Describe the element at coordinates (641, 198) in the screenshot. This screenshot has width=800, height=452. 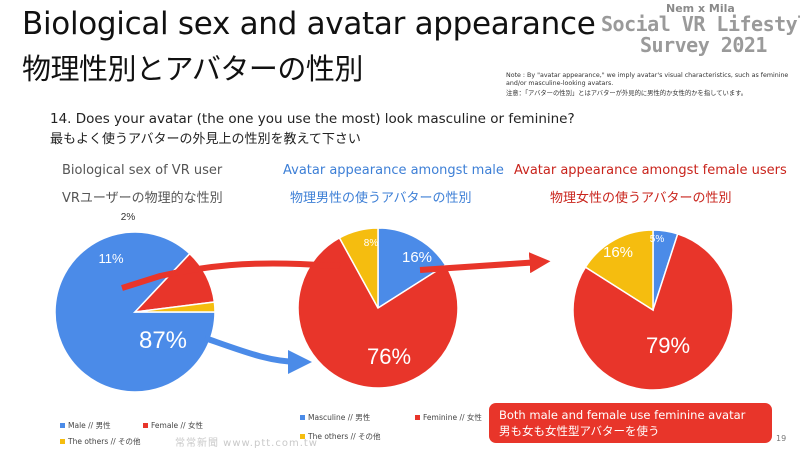
I see `pie-3-subtitle: 物理女性の使うアバターの性別` at that location.